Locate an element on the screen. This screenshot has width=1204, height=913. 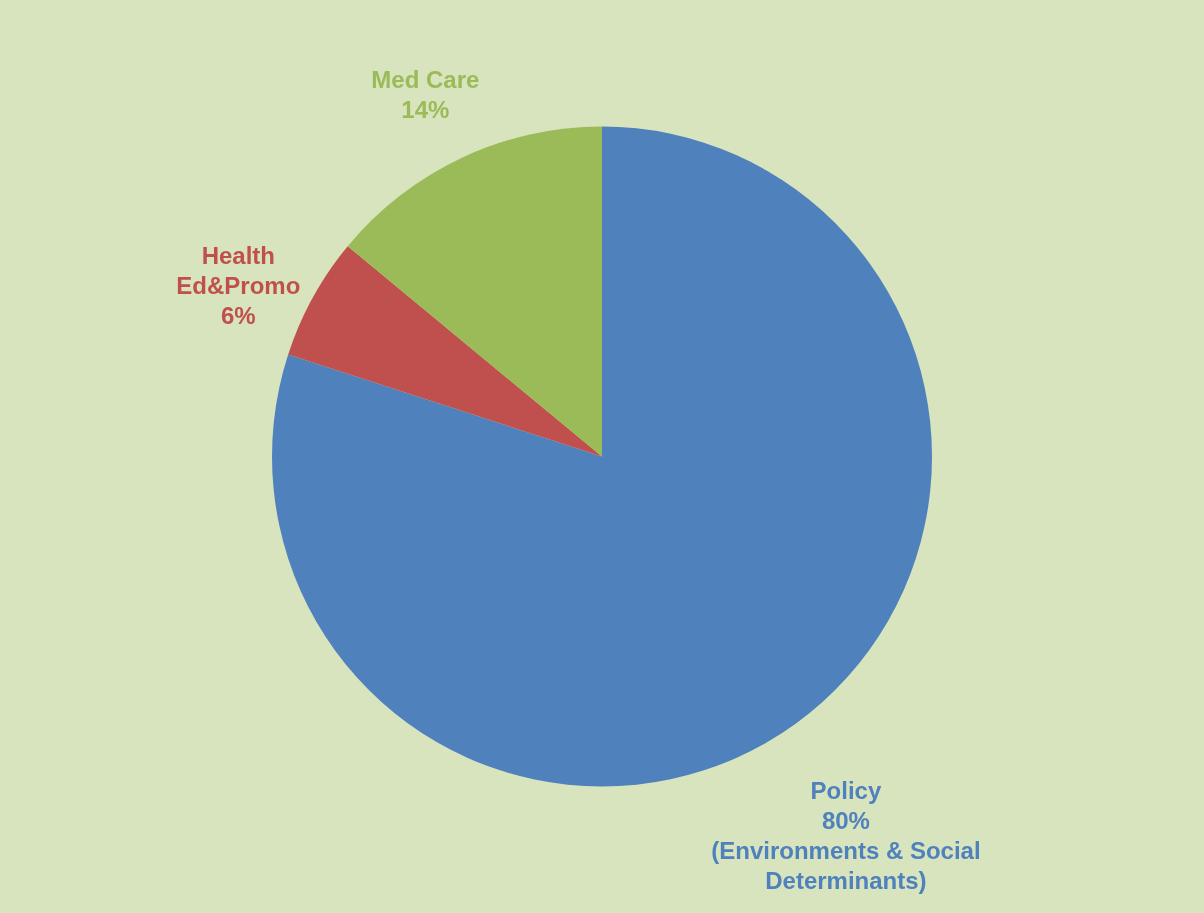
data-label: 80% is located at coordinates (845, 821).